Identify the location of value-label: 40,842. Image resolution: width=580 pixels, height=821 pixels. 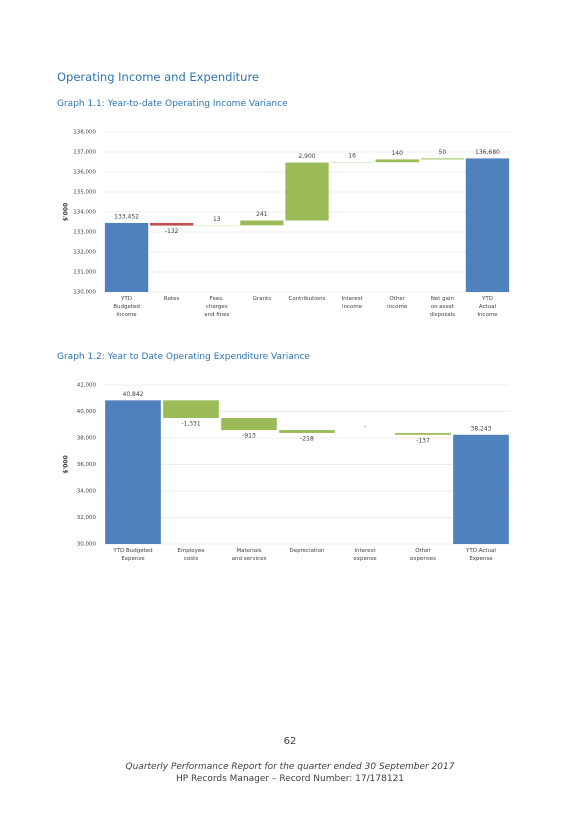
(133, 394).